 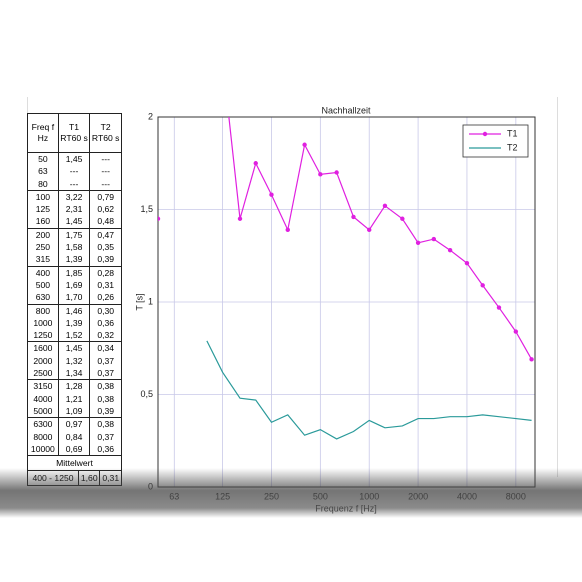 I want to click on table-cell: 500, so click(x=43, y=285).